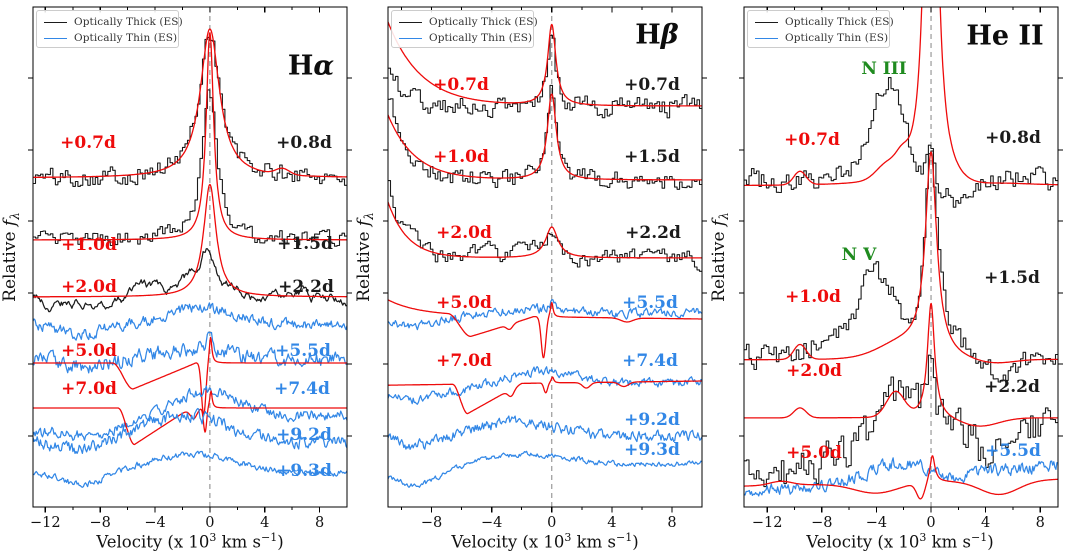 The image size is (1066, 559). I want to click on epoch-label: +7.4d, so click(650, 361).